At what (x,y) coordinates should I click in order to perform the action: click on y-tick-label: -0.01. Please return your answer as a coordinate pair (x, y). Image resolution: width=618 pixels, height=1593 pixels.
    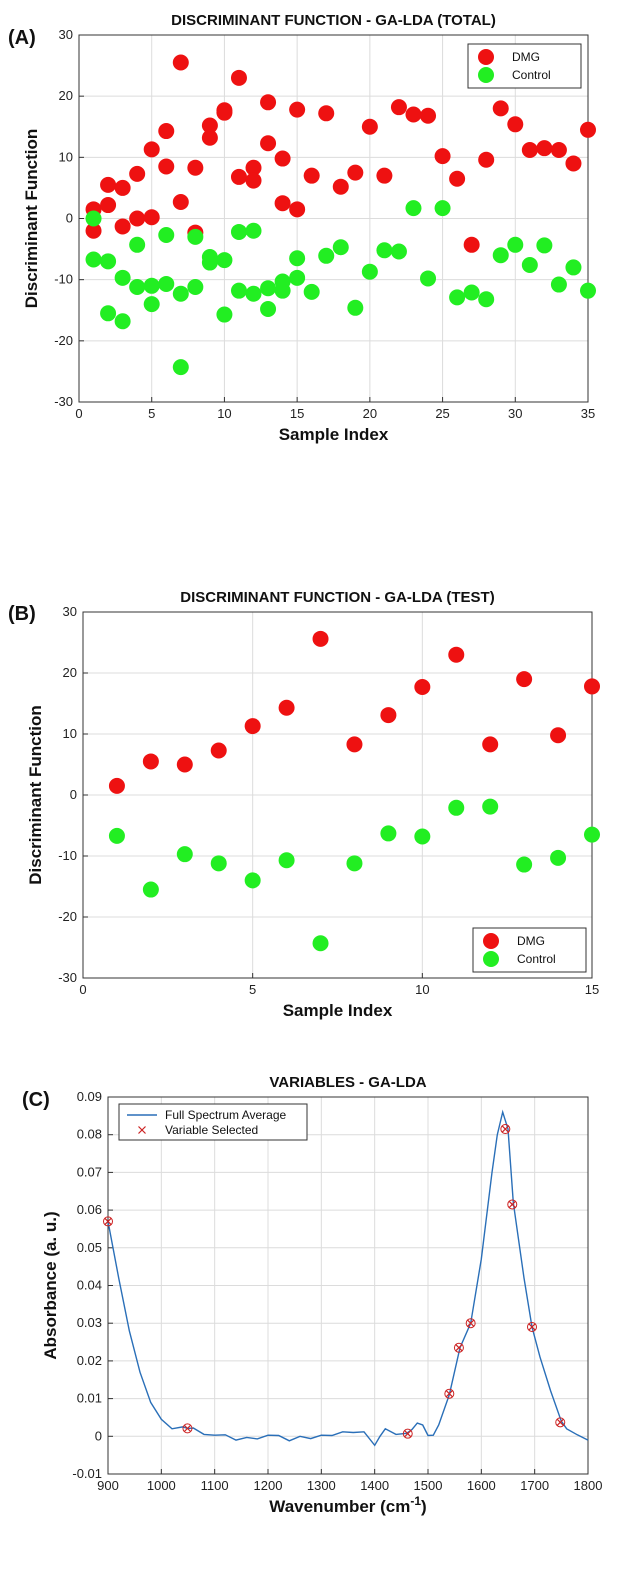
    Looking at the image, I should click on (87, 1473).